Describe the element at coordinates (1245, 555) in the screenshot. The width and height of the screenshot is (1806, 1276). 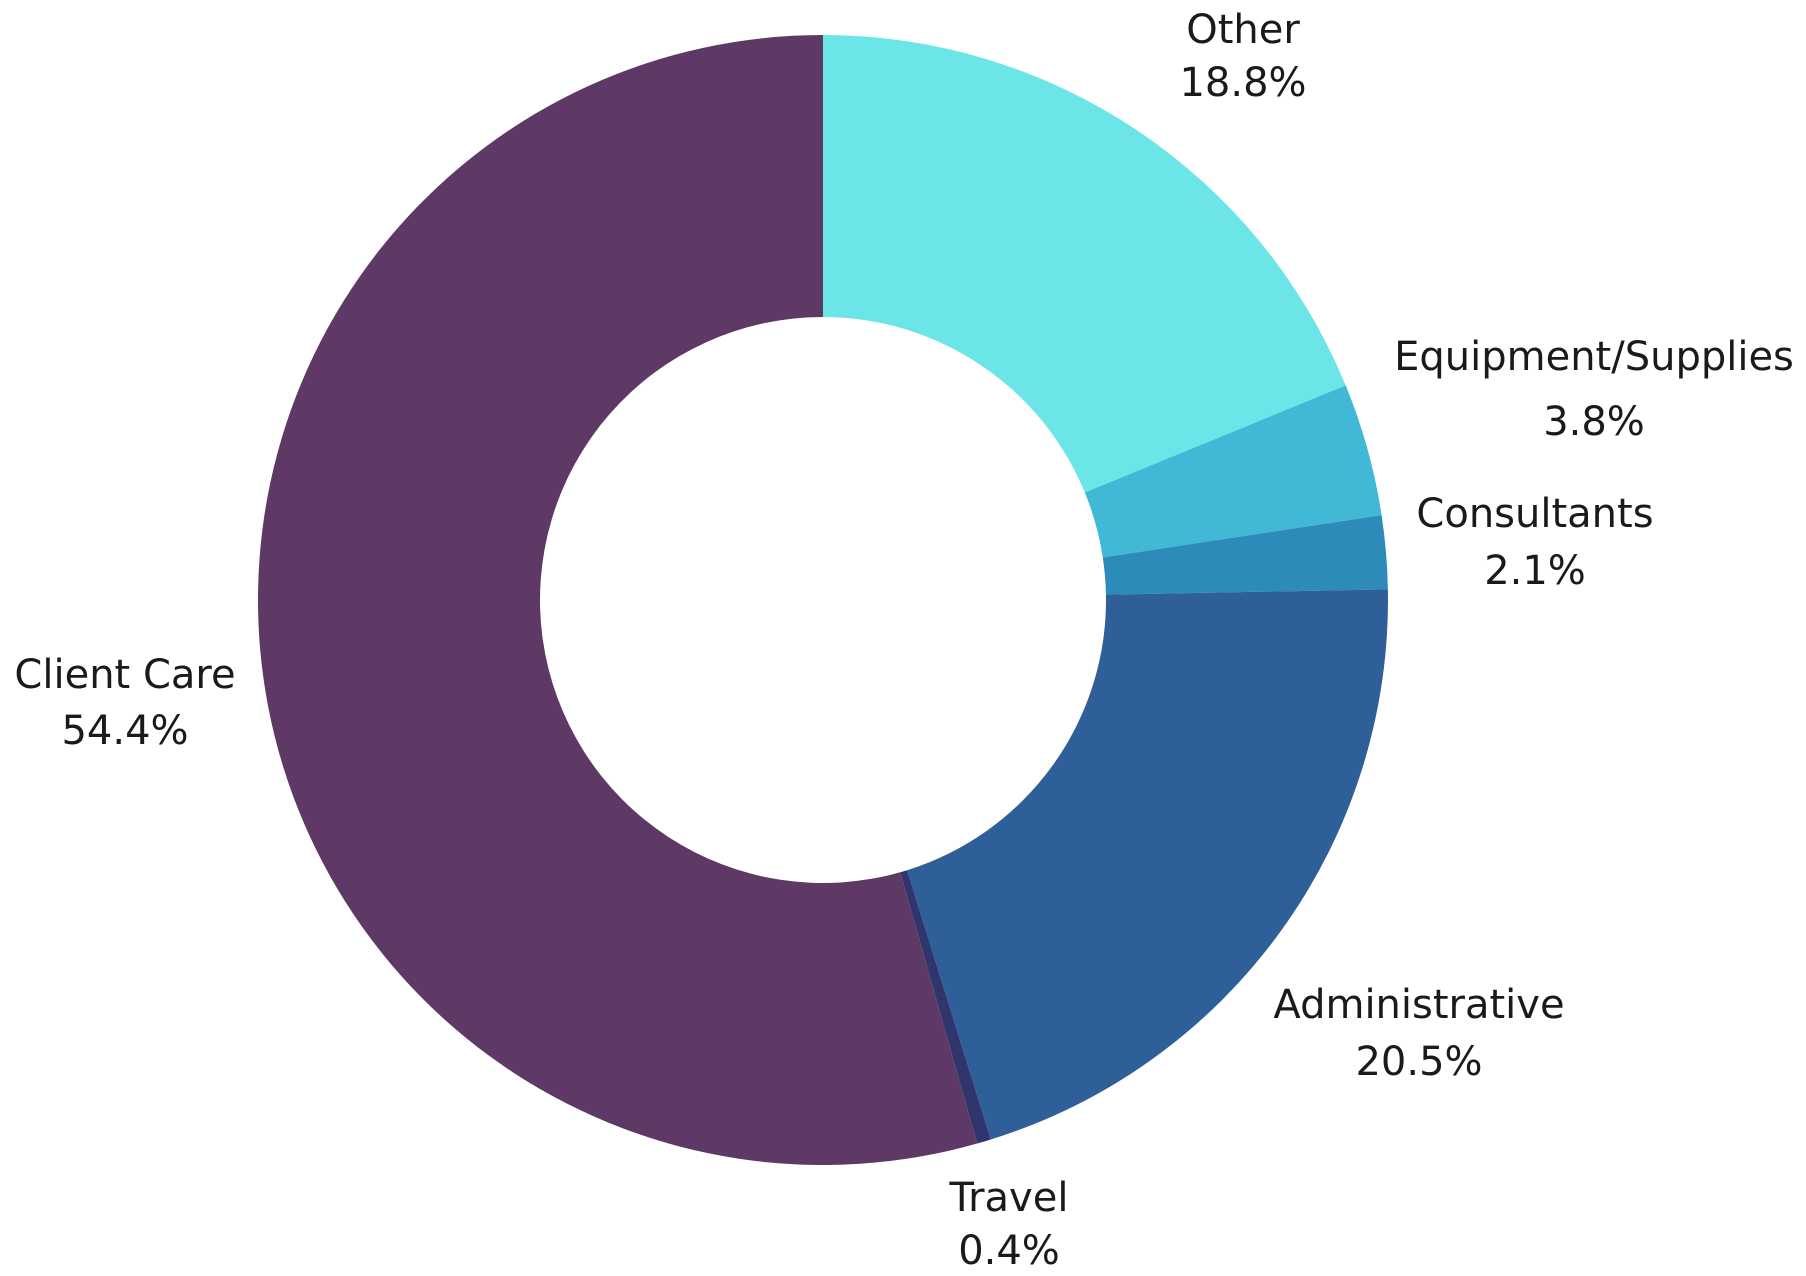
I see `slice-consultants` at that location.